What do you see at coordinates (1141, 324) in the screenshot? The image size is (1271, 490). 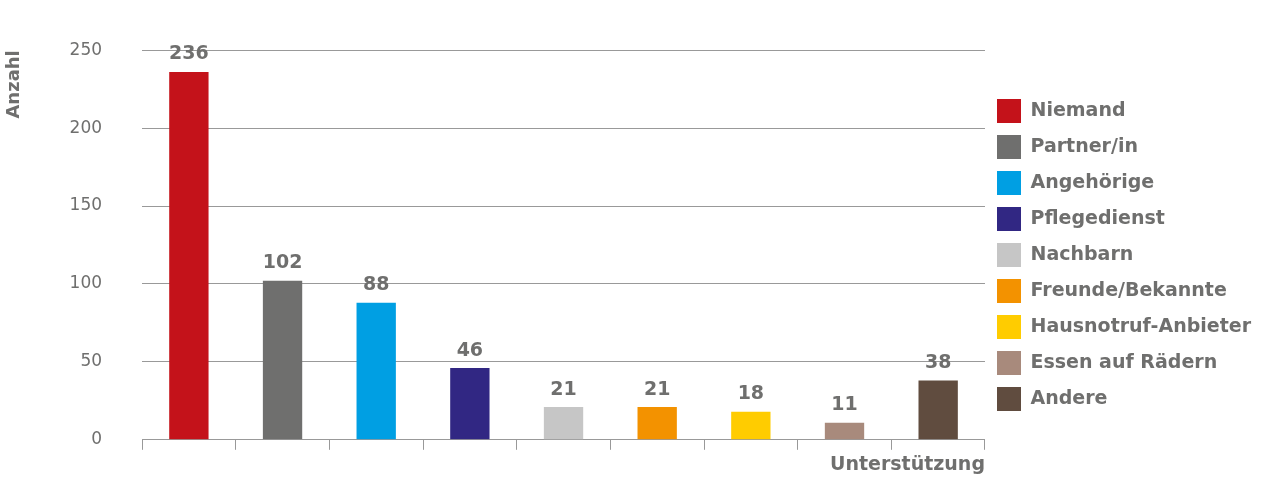 I see `legend-label: Hausnotruf-Anbieter` at bounding box center [1141, 324].